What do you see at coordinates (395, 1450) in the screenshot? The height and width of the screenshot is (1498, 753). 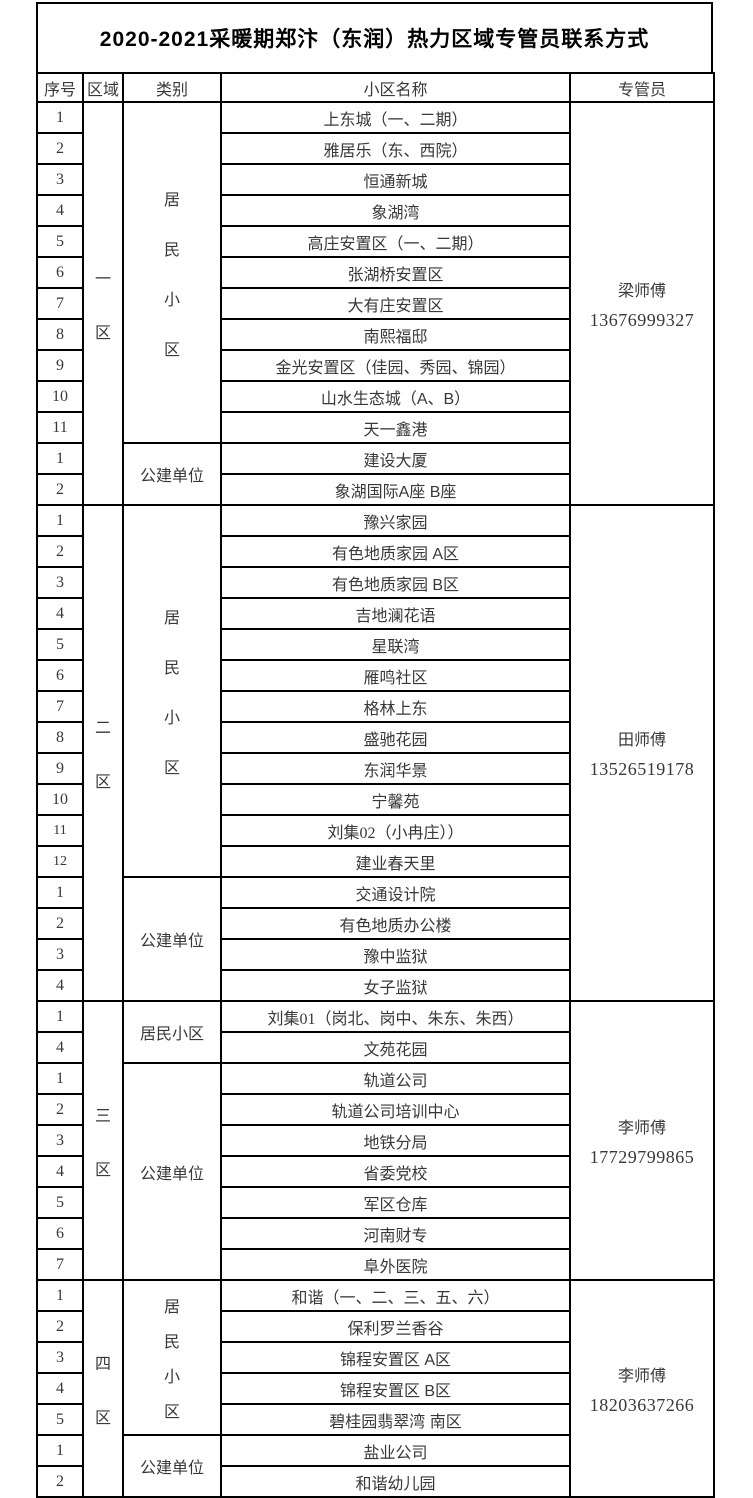 I see `cell-community: 盐业公司` at bounding box center [395, 1450].